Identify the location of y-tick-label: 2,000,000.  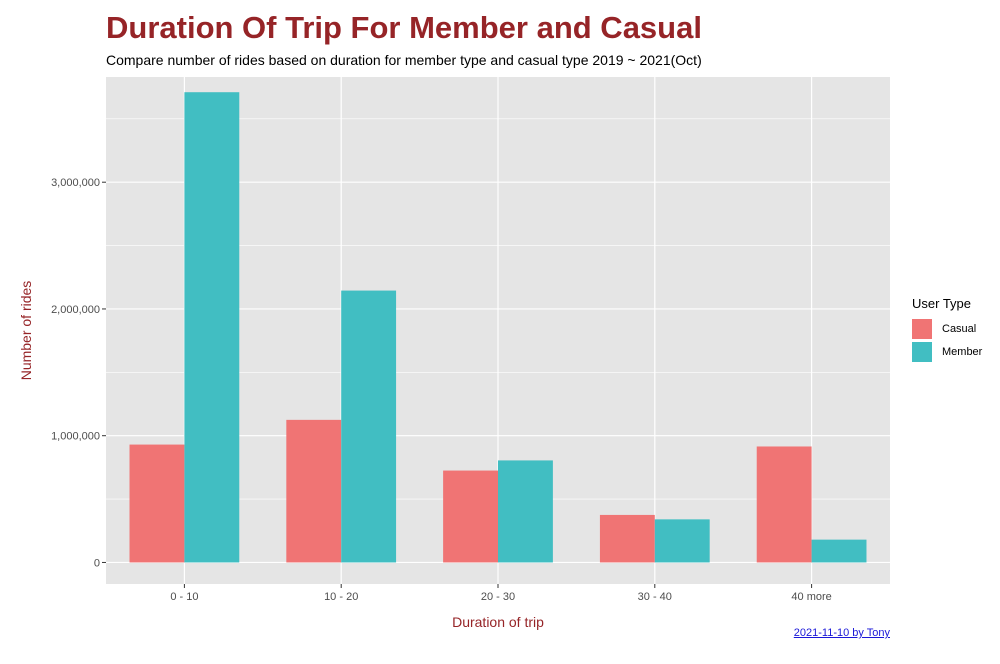
(75, 310).